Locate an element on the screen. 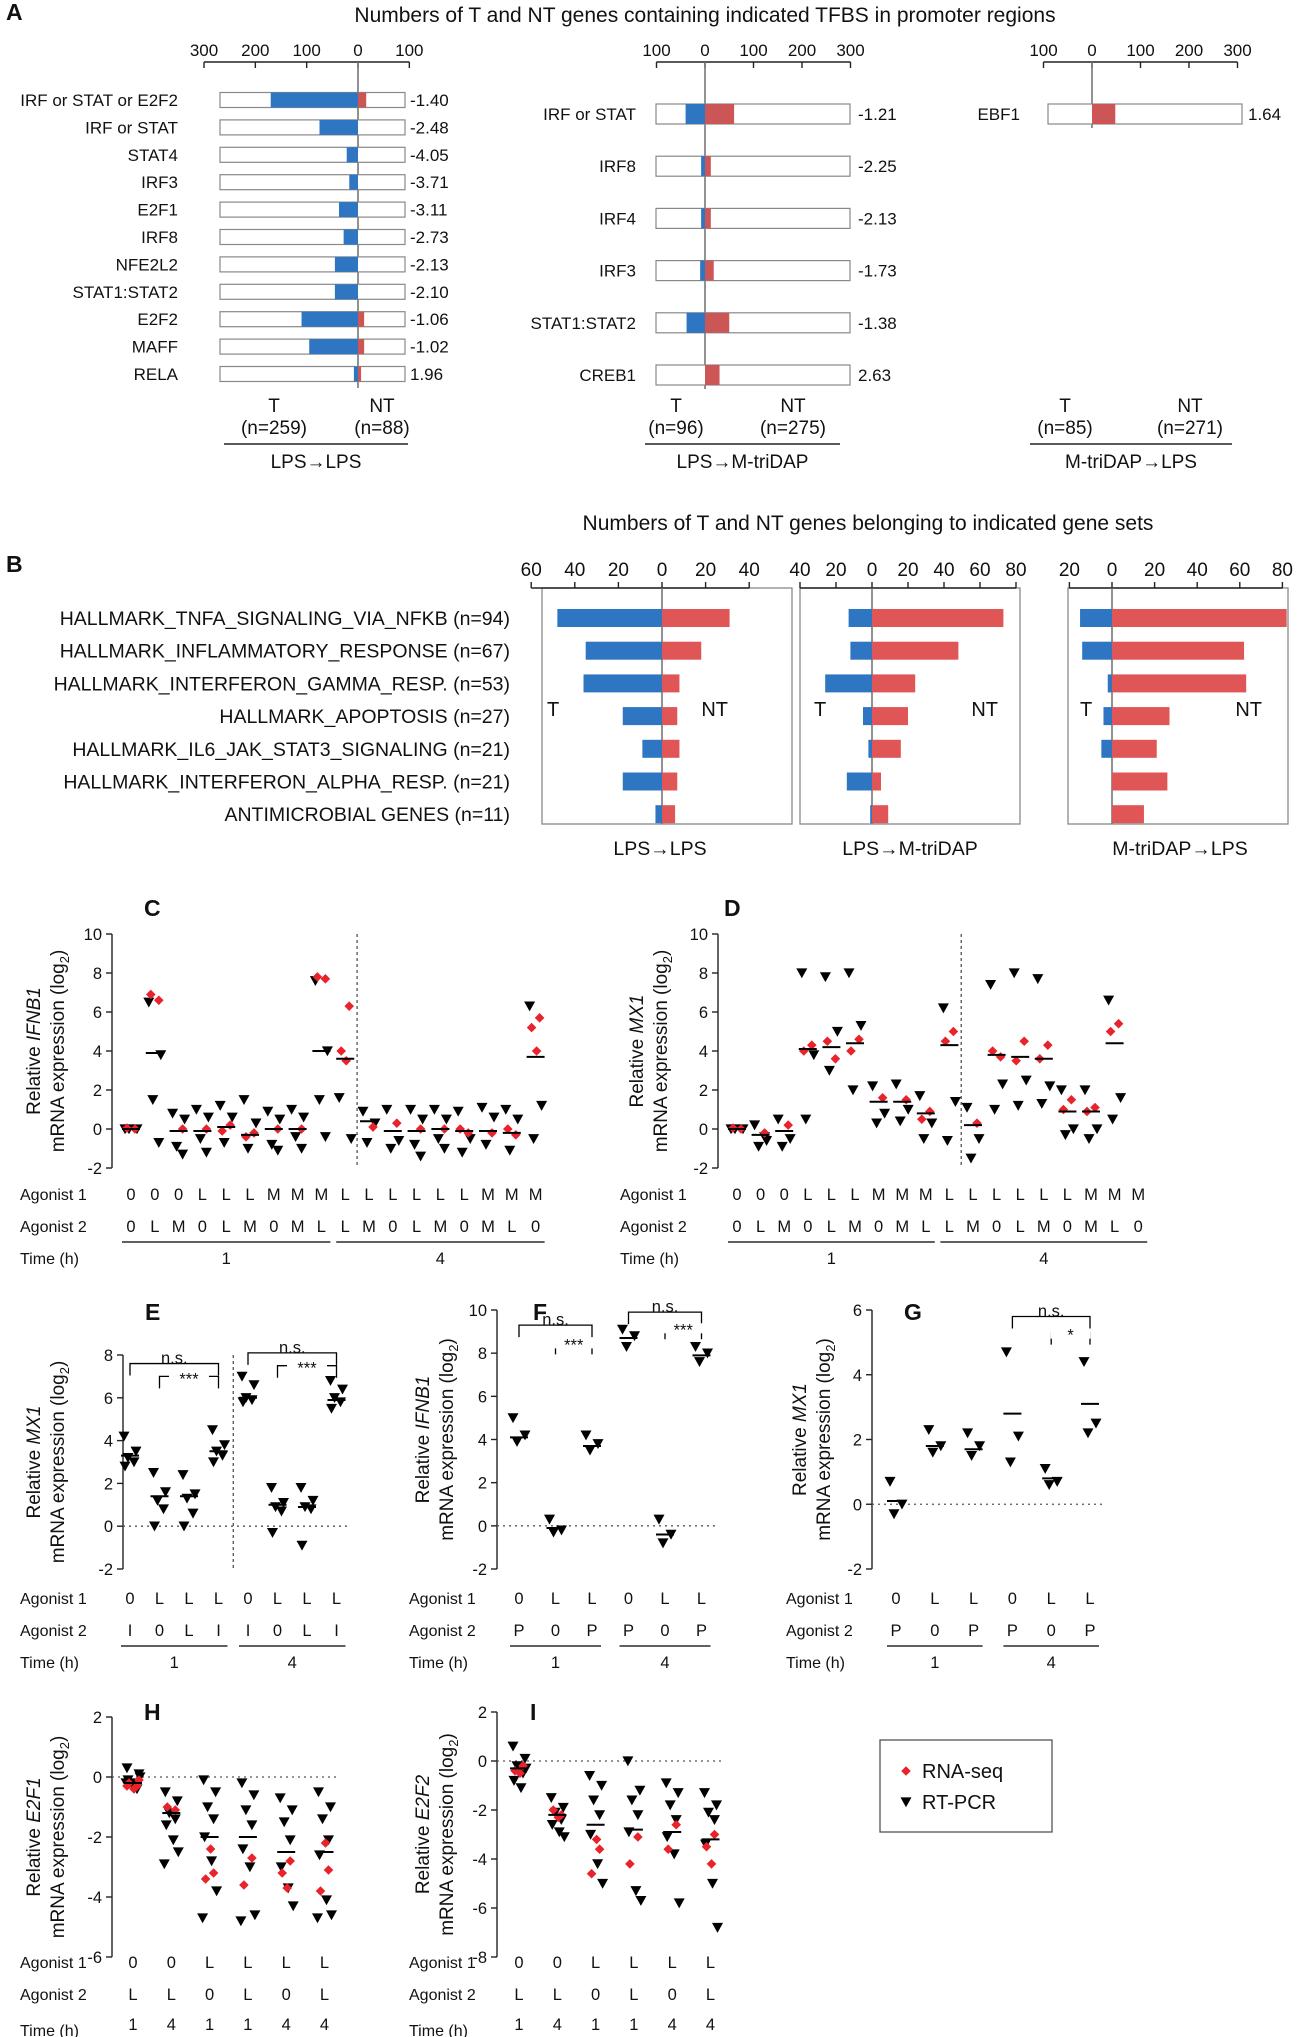 The width and height of the screenshot is (1299, 2037). y-axis-label-units-text: mRNA expression (log is located at coordinates (824, 1446).